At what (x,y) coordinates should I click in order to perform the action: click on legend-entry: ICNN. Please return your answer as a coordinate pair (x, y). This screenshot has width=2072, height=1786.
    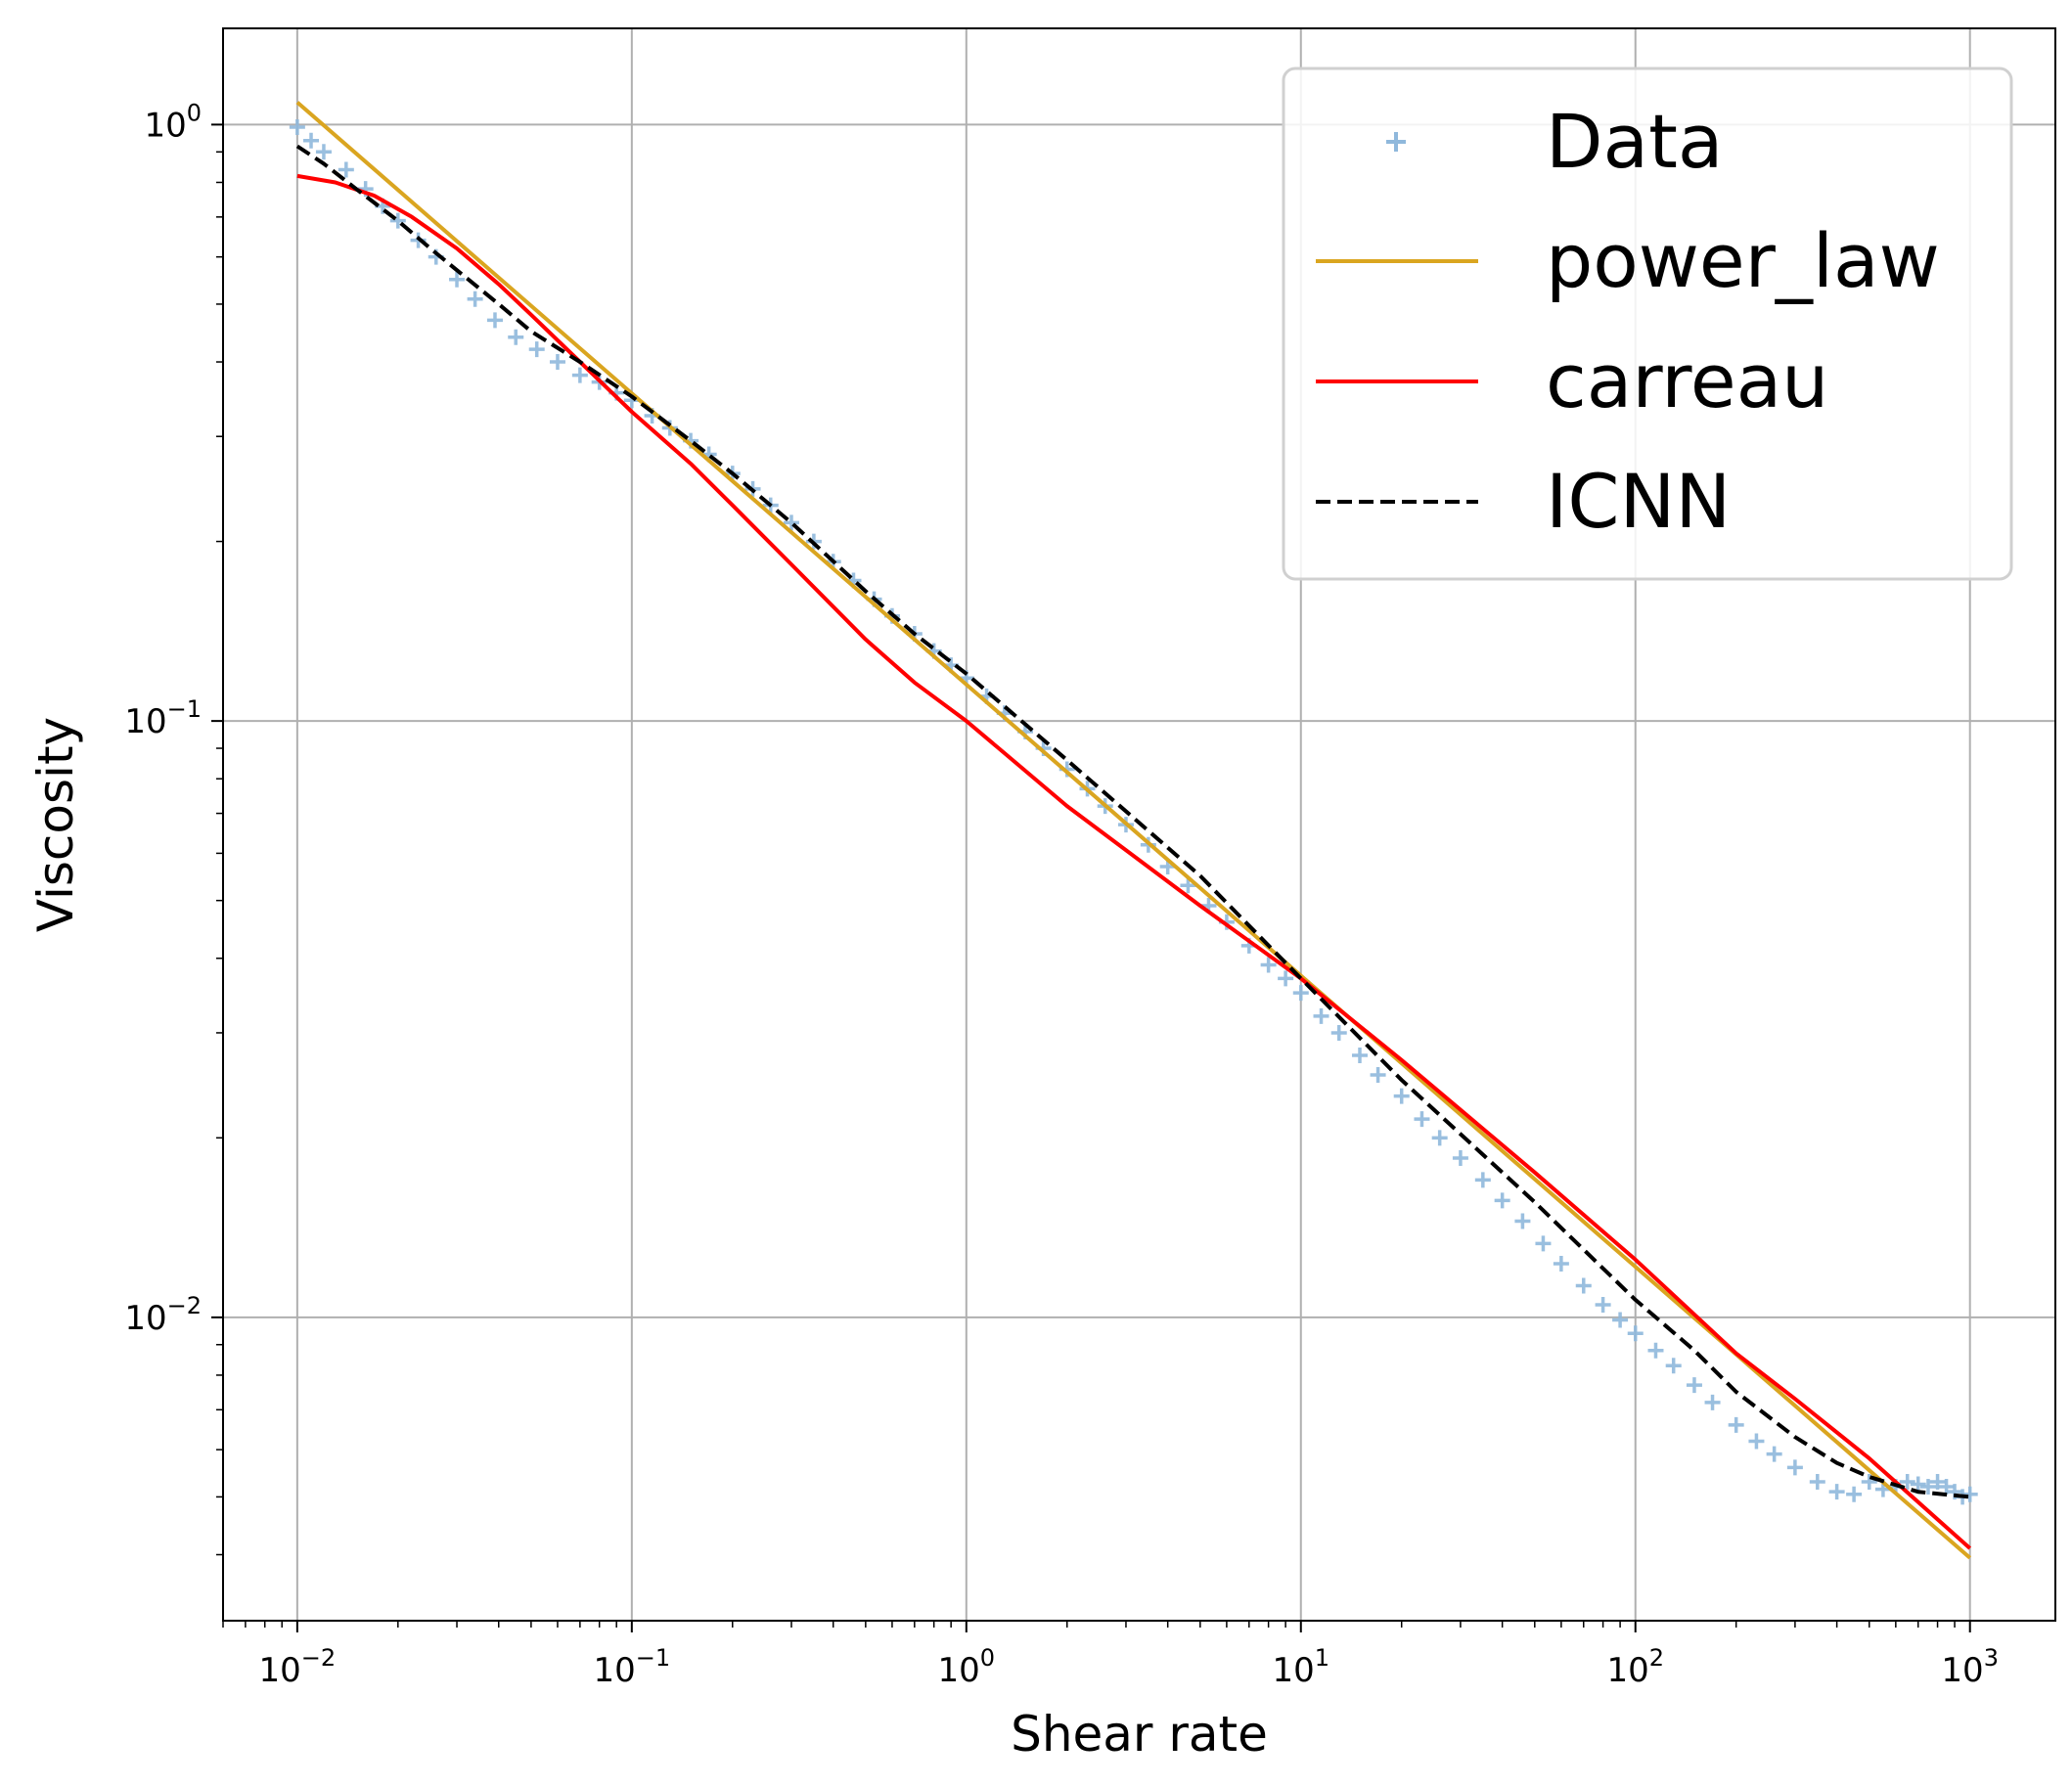
    Looking at the image, I should click on (1523, 501).